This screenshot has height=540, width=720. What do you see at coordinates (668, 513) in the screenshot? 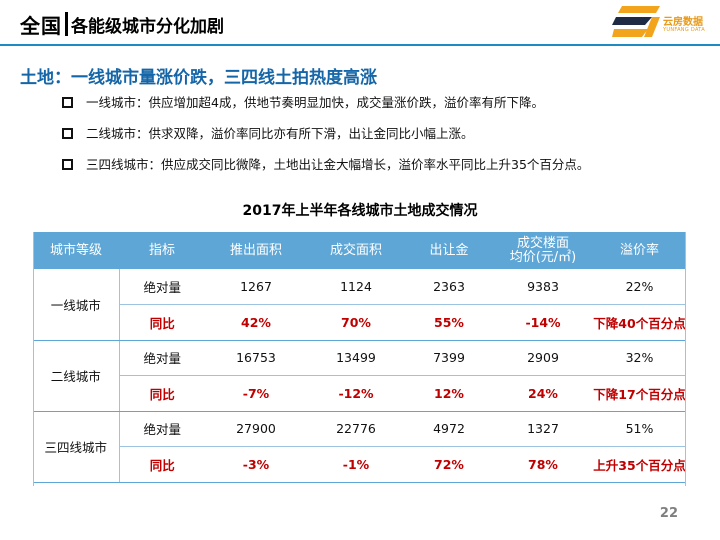
I see `page-number: 22` at bounding box center [668, 513].